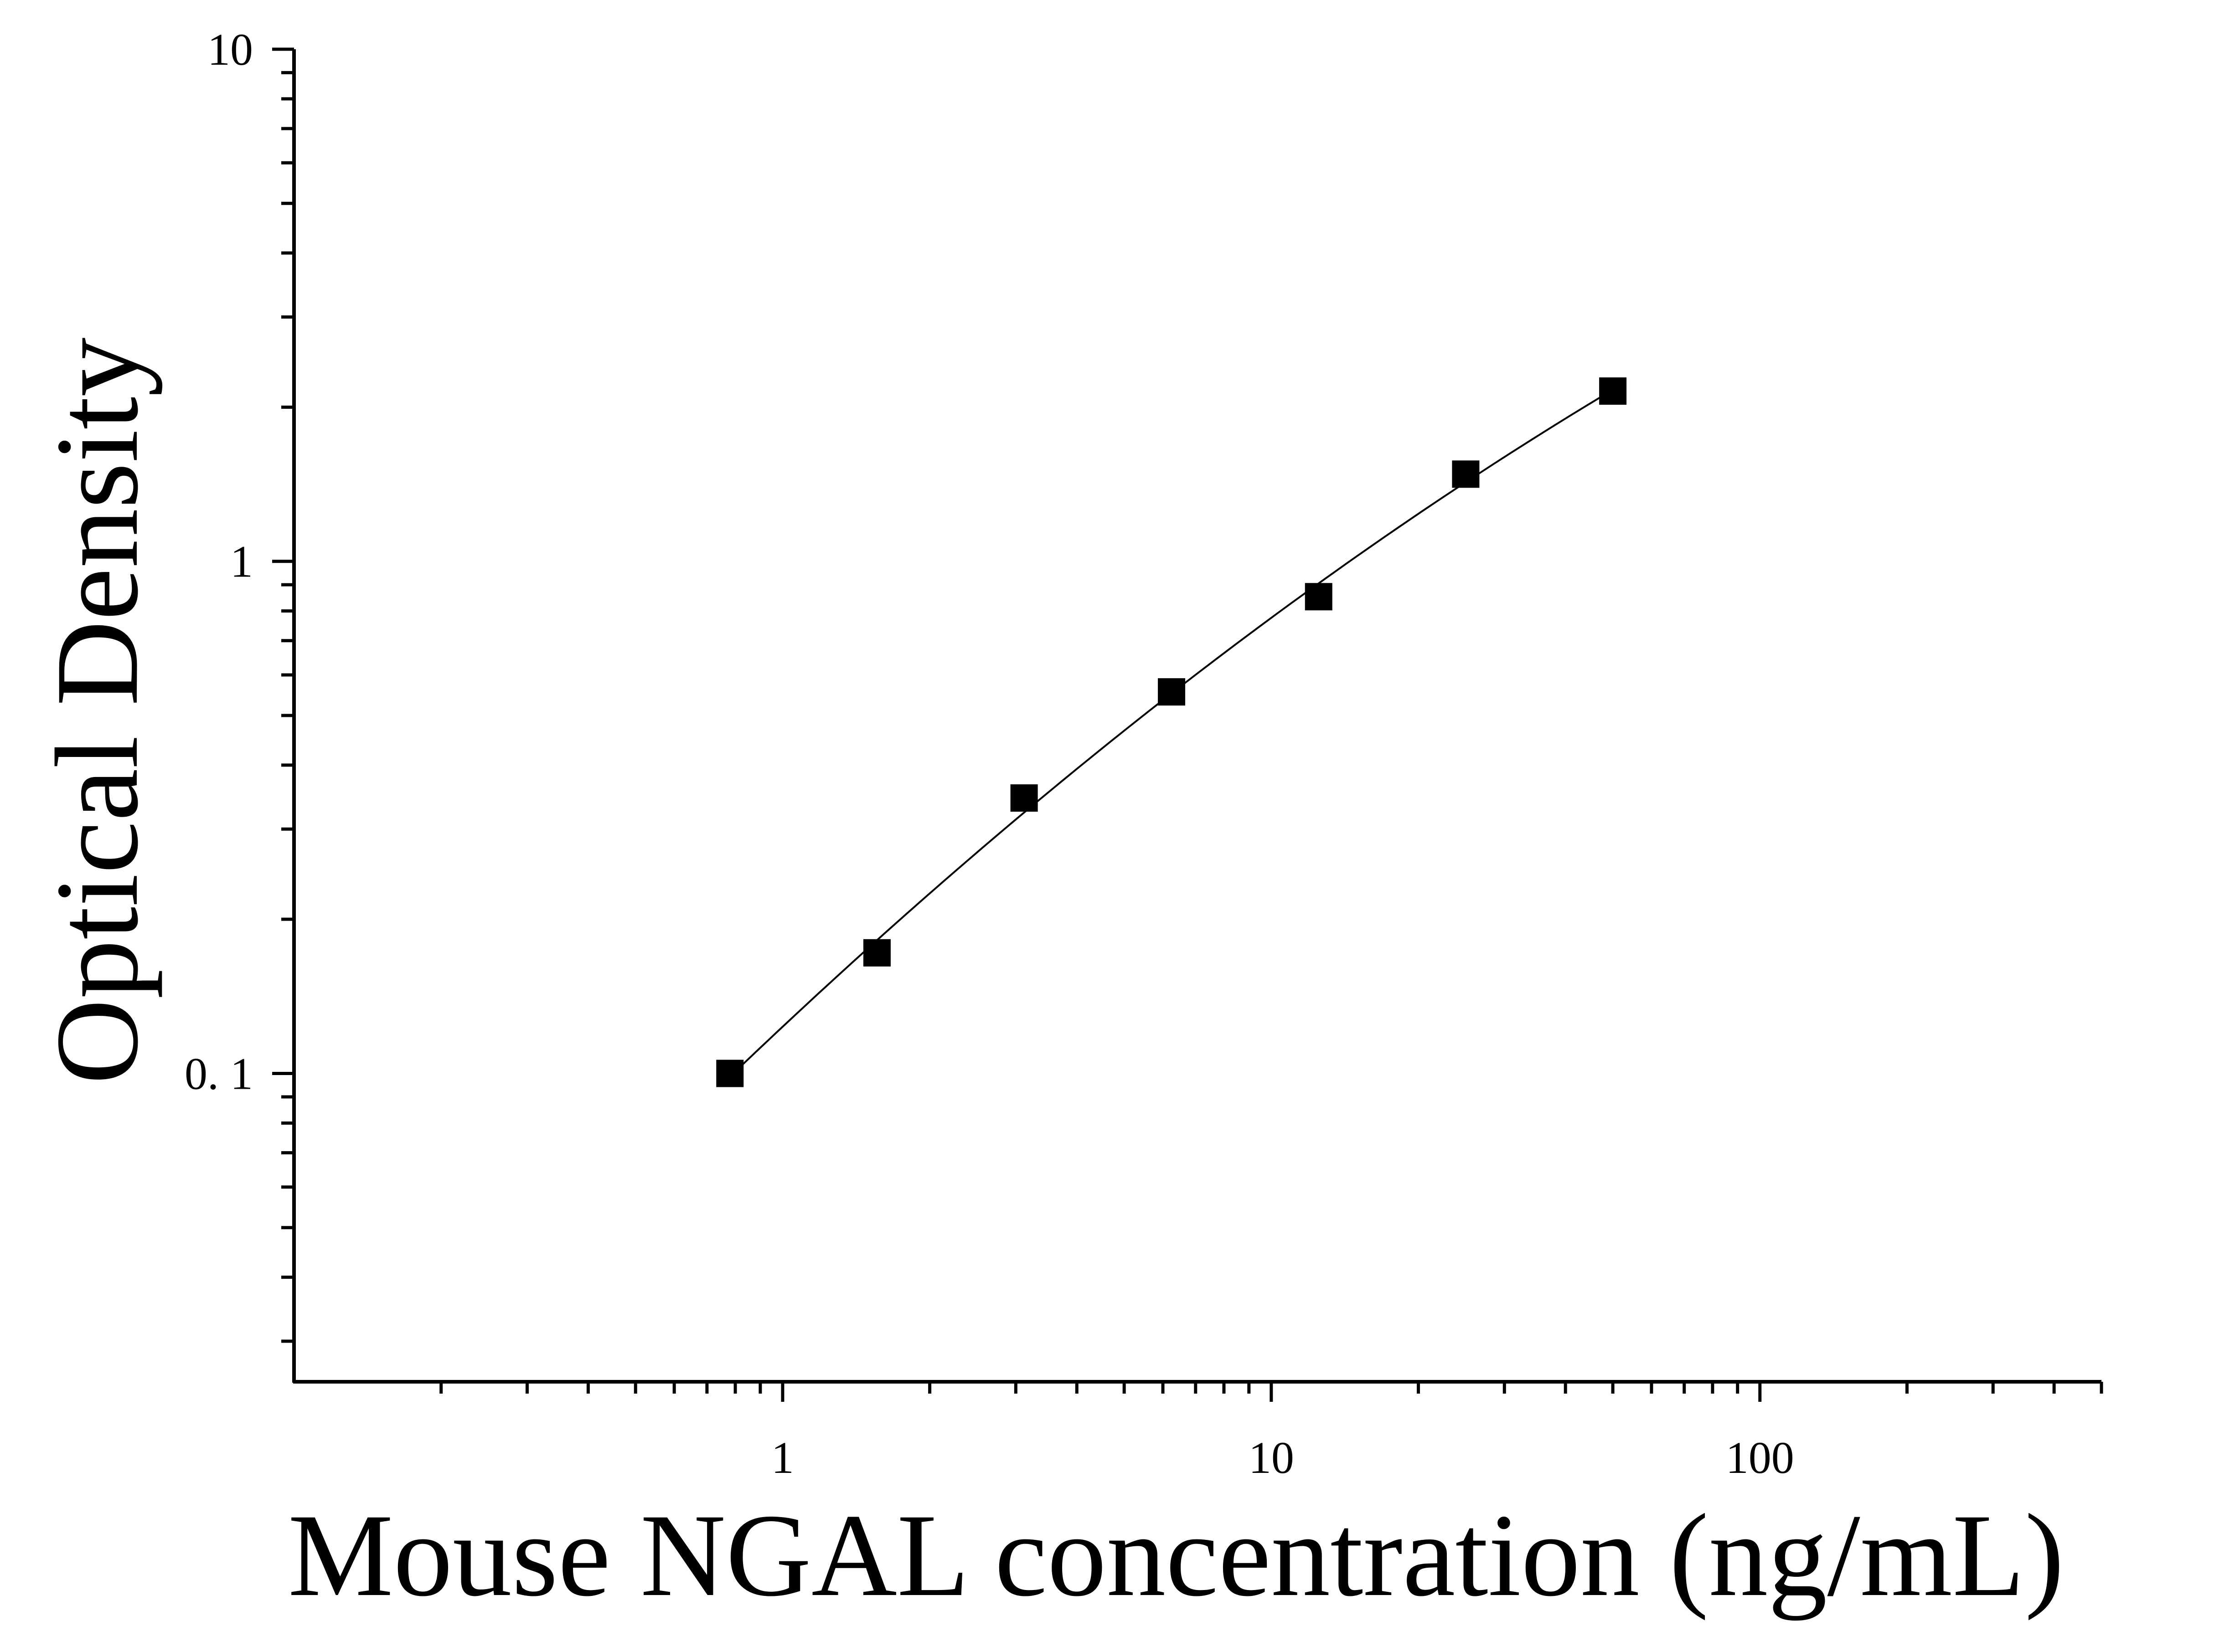 This screenshot has width=2230, height=1652. What do you see at coordinates (1271, 1458) in the screenshot?
I see `x-tick-label: 10` at bounding box center [1271, 1458].